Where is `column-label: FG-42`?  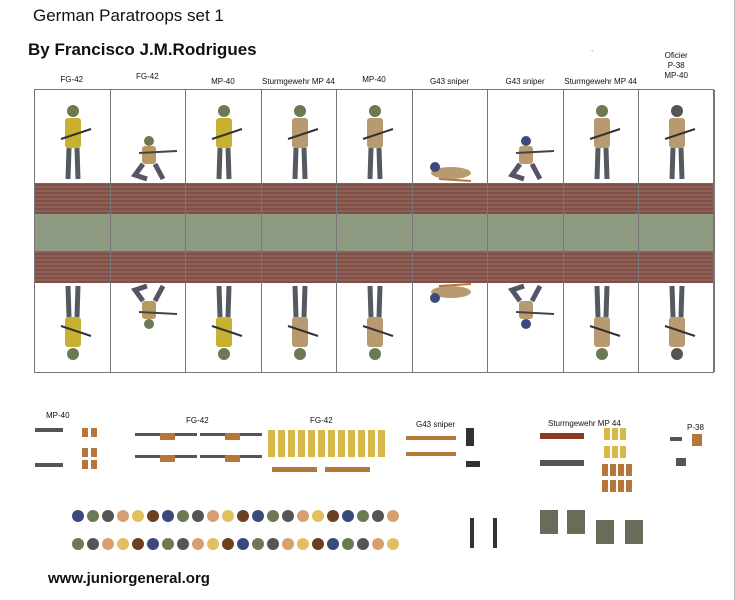 column-label: FG-42 is located at coordinates (72, 79).